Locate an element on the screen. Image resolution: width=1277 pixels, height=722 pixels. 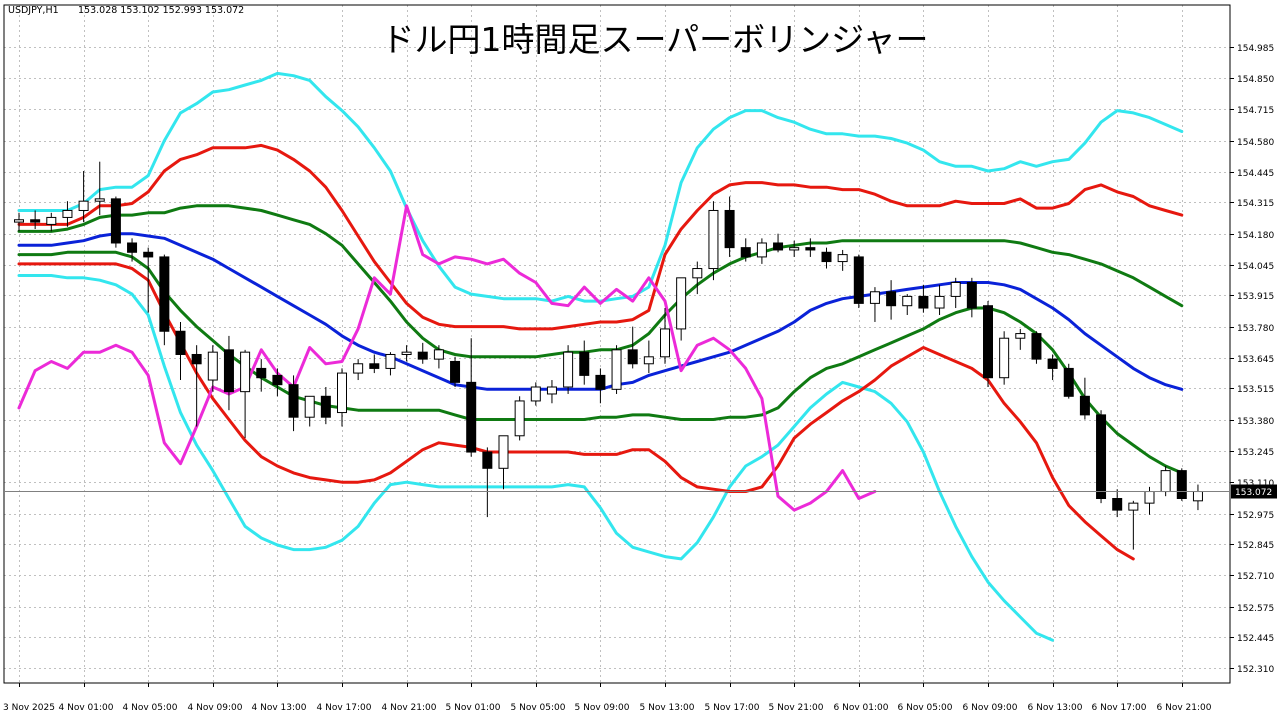
y-tick-label: 153.645 is located at coordinates (1255, 360).